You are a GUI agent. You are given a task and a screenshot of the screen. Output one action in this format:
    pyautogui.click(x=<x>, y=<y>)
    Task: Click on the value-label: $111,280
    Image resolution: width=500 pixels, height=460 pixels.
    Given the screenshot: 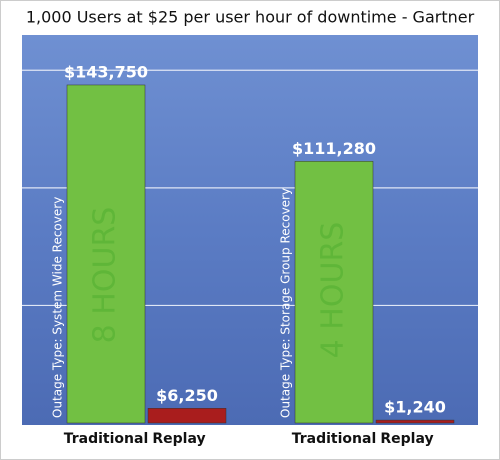 What is the action you would take?
    pyautogui.click(x=334, y=148)
    